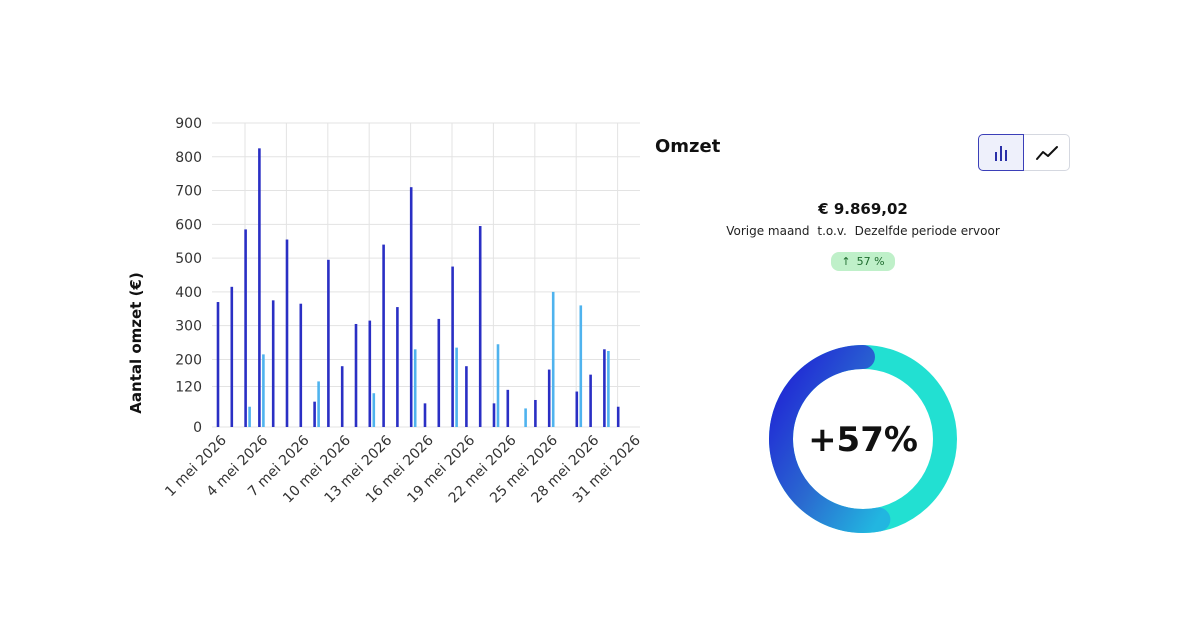 This screenshot has height=630, width=1200. I want to click on growth-badge-value: 57 %, so click(870, 261).